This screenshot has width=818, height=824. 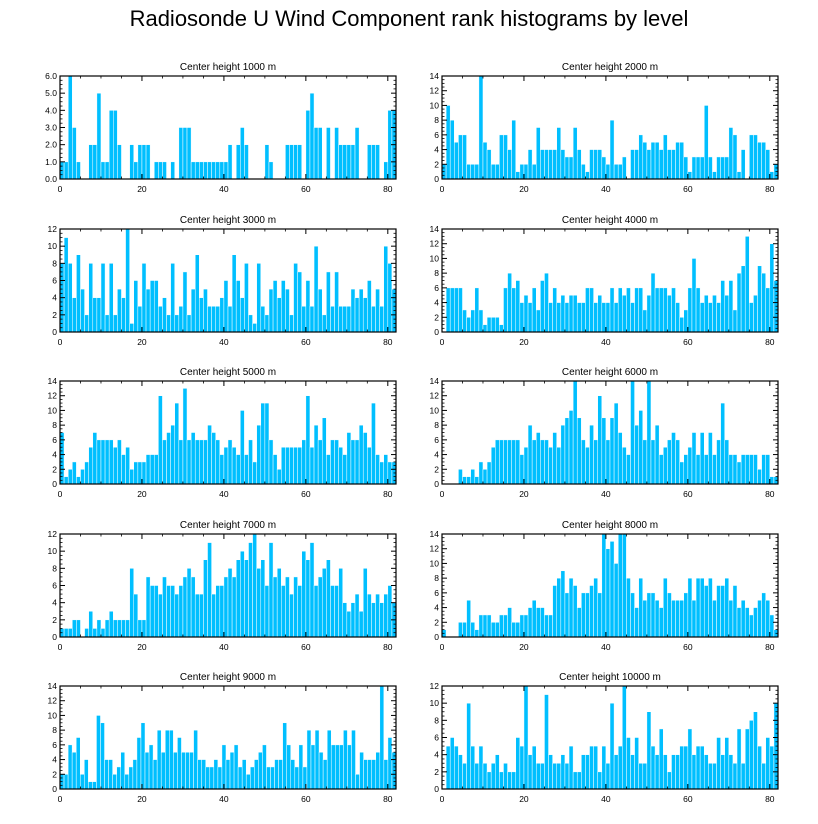 I want to click on histogram-panel: Center height 5000 m 0 2 4 6 8 10 12 14 0 20 40 60 80, so click(x=222, y=433).